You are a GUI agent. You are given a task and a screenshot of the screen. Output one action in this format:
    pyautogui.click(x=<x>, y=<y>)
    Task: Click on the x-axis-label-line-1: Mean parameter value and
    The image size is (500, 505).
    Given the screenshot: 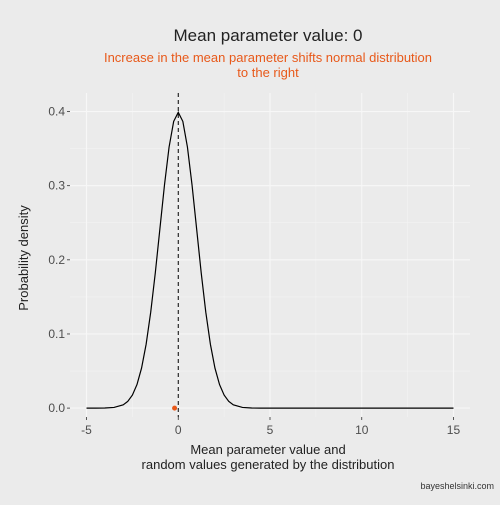 What is the action you would take?
    pyautogui.click(x=267, y=449)
    